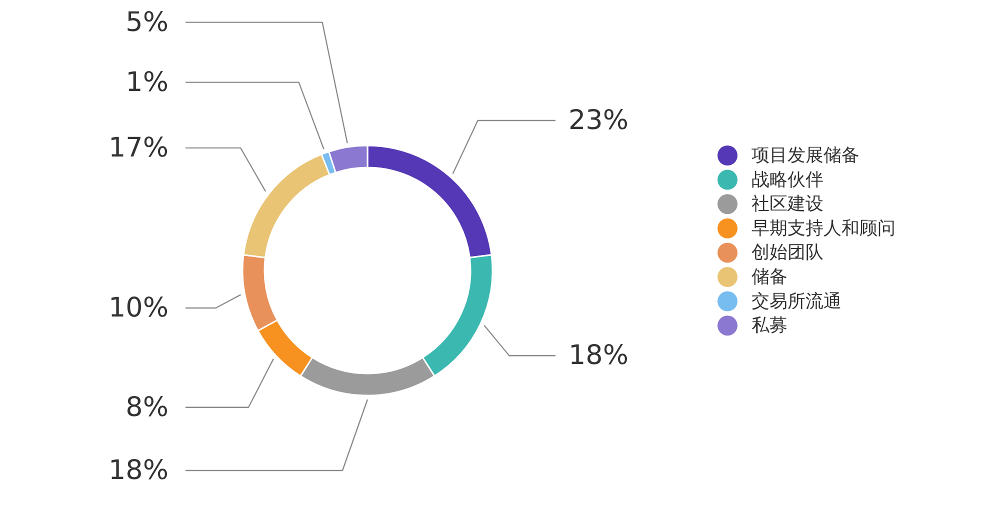  I want to click on data-label: 17%, so click(138, 148).